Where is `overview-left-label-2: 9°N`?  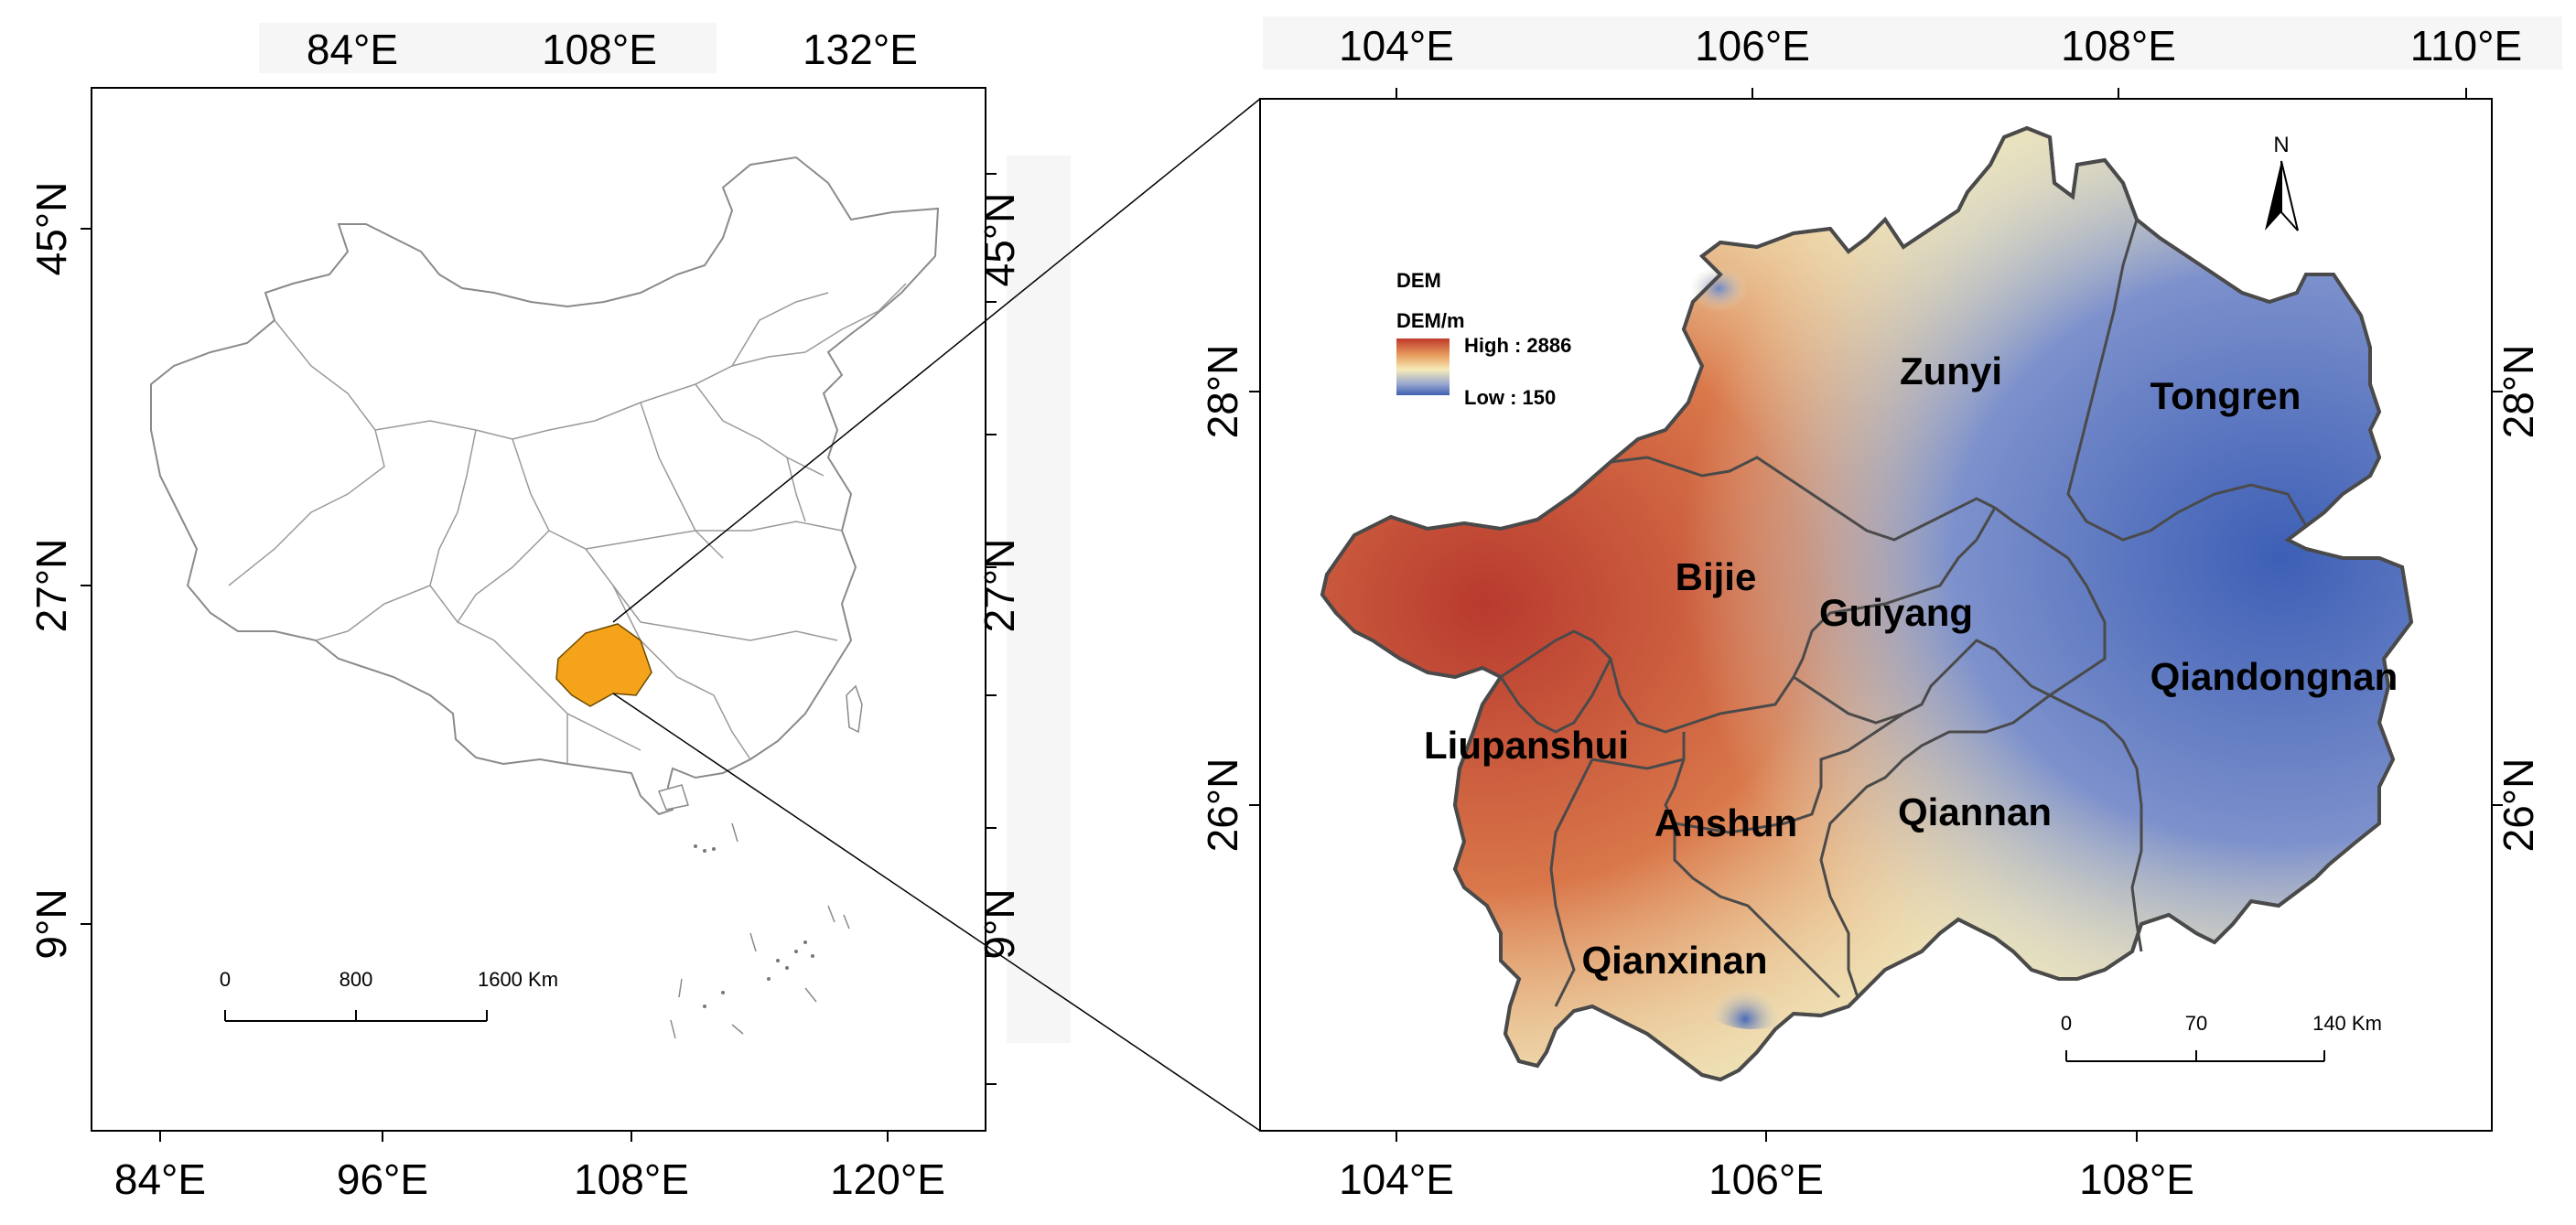
overview-left-label-2: 9°N is located at coordinates (51, 923).